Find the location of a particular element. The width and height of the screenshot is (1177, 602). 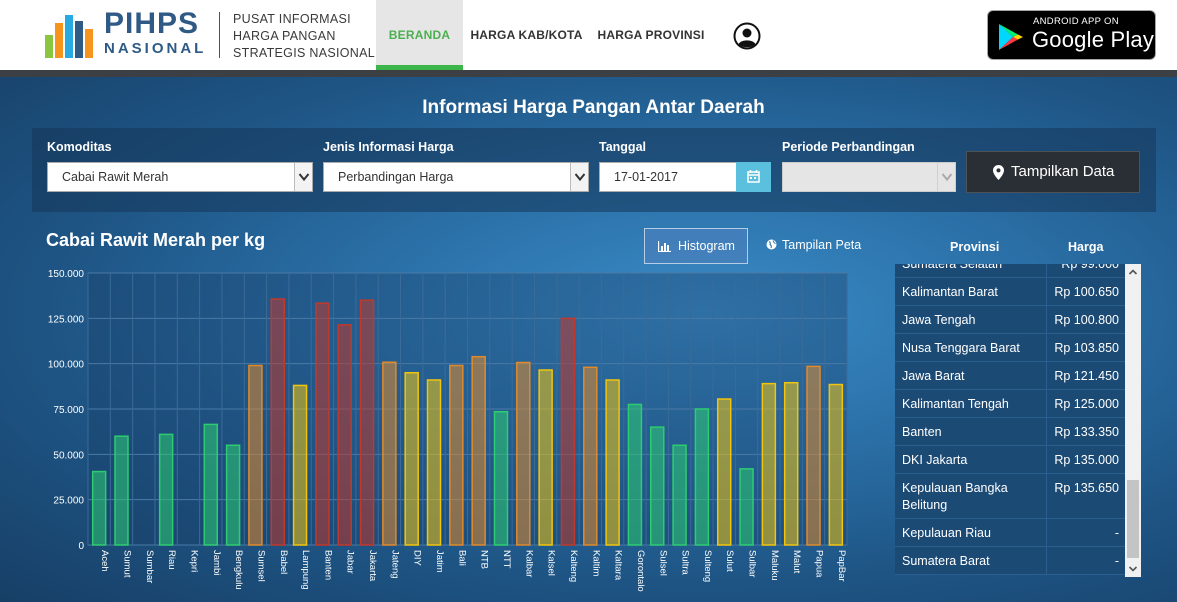

nav-beranda: BERANDA is located at coordinates (419, 35).